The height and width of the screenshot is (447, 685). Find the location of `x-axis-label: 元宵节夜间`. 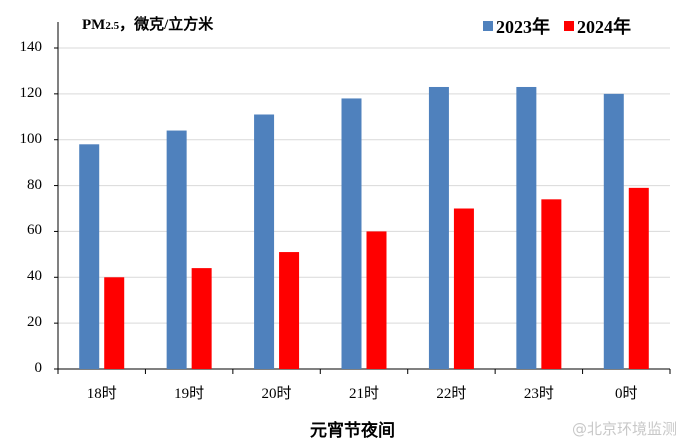

x-axis-label: 元宵节夜间 is located at coordinates (352, 430).